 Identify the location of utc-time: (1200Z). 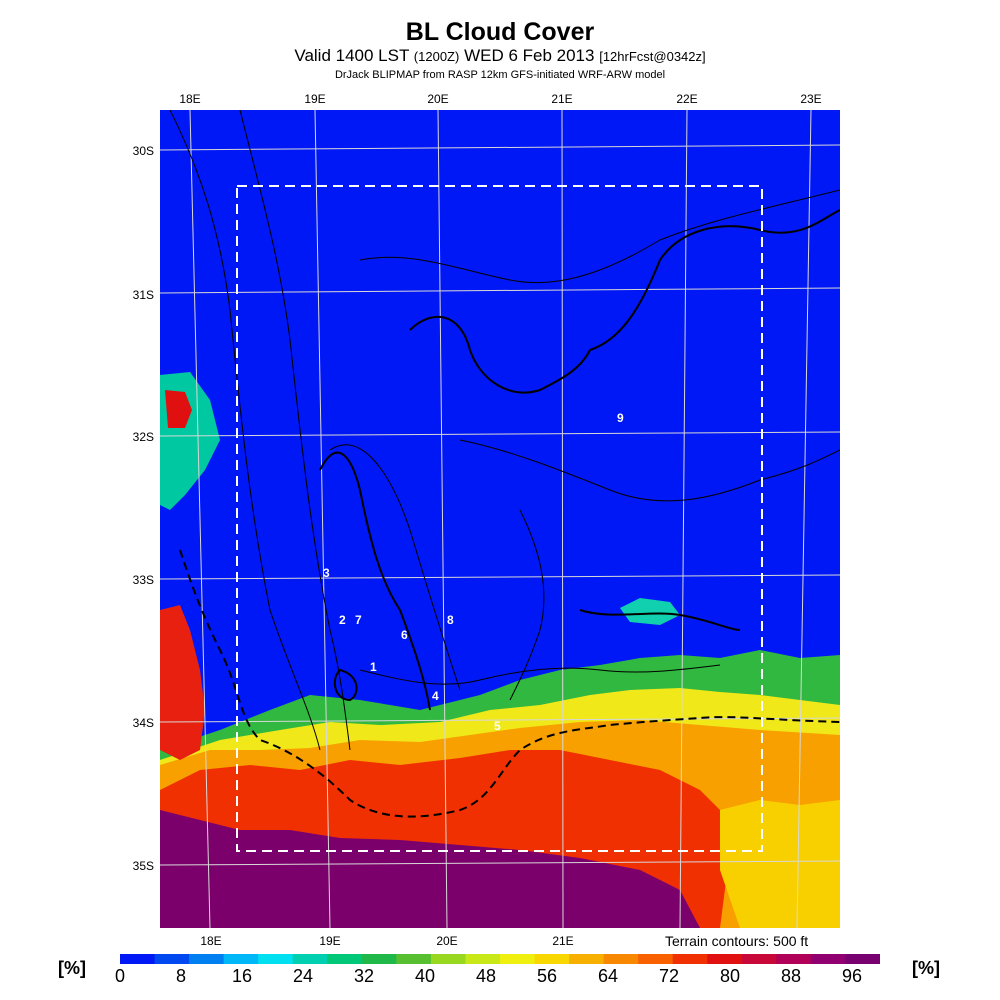
(436, 56).